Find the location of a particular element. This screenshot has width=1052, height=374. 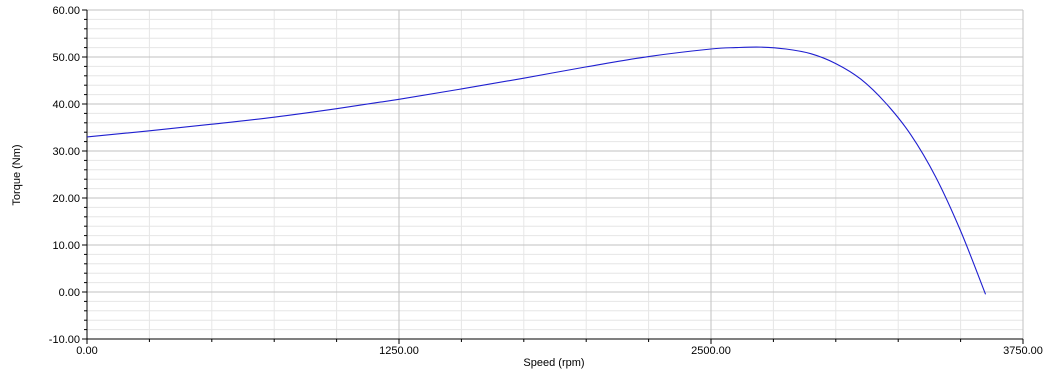

y-tick-label: 40.00 is located at coordinates (66, 105).